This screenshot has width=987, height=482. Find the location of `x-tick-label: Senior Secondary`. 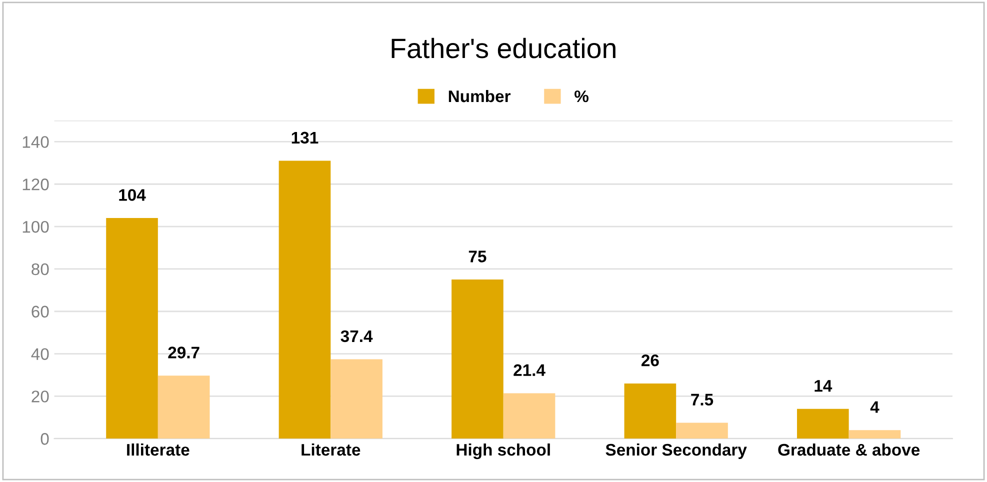

x-tick-label: Senior Secondary is located at coordinates (676, 451).